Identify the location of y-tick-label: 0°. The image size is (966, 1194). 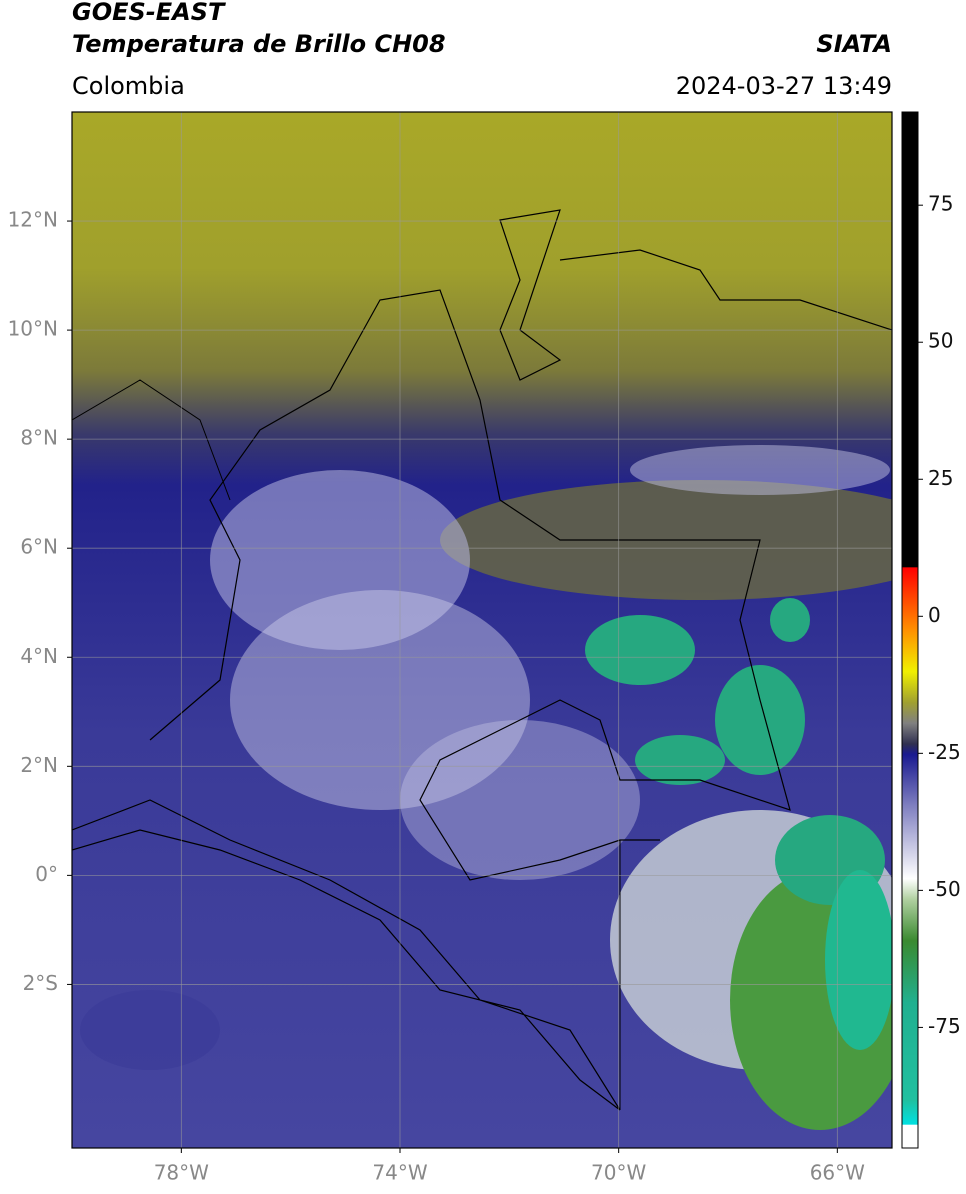
(46, 874).